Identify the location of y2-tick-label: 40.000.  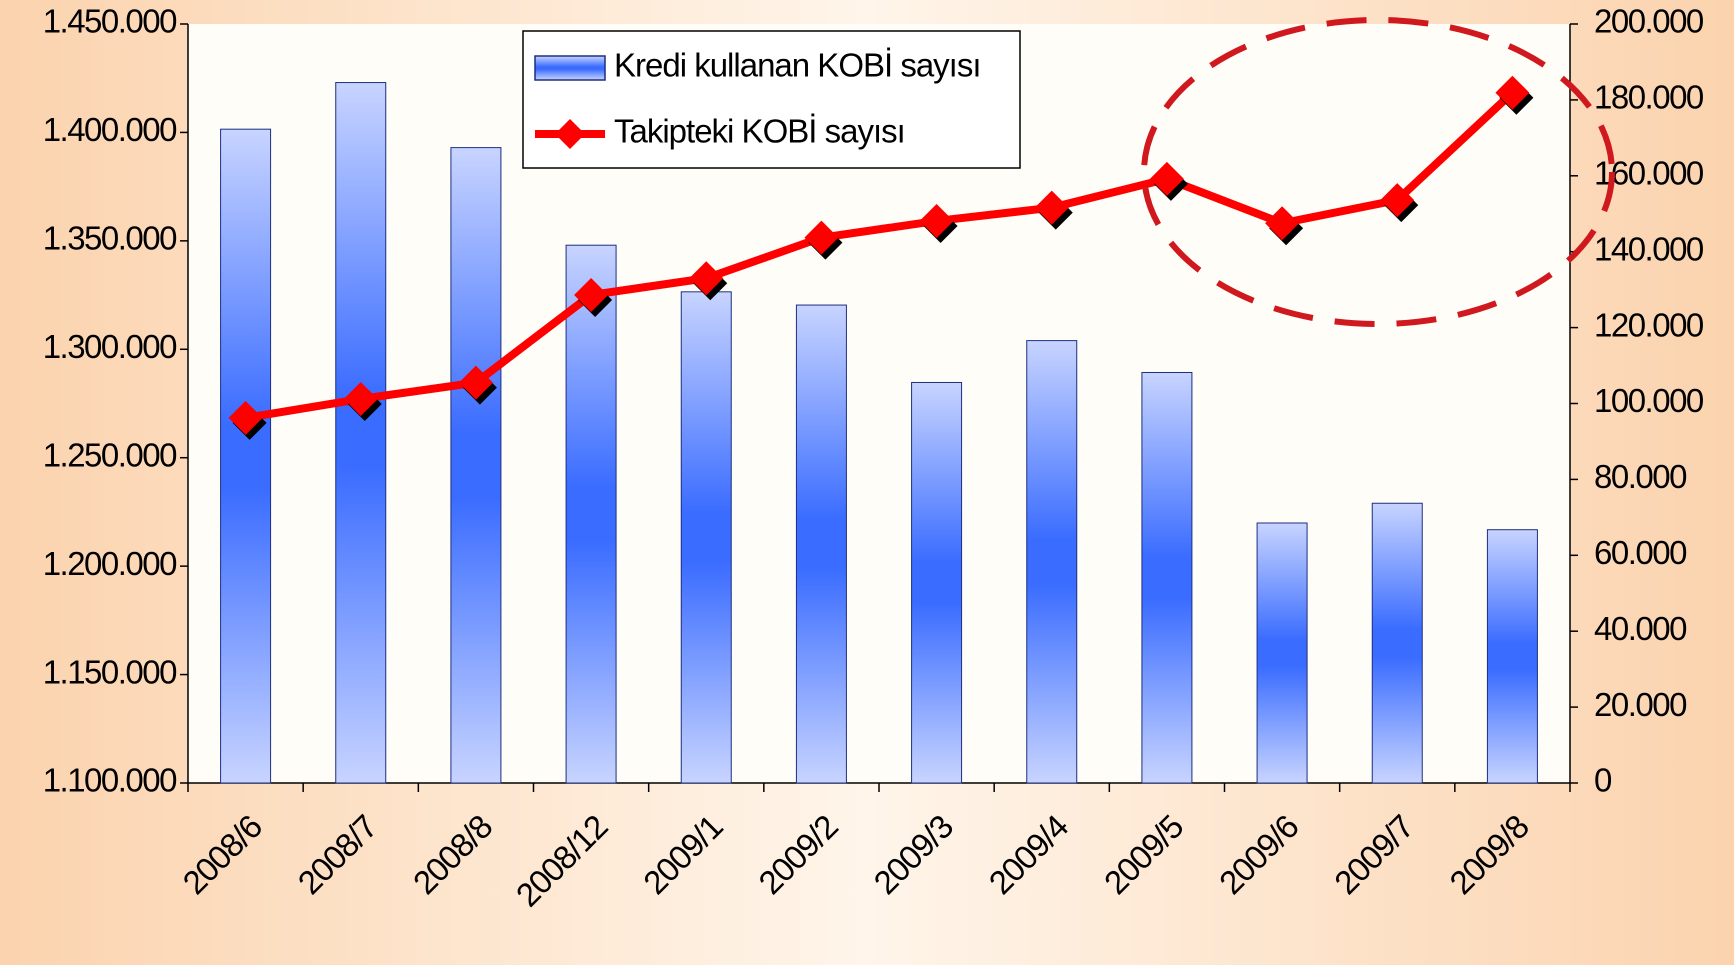
(1640, 628).